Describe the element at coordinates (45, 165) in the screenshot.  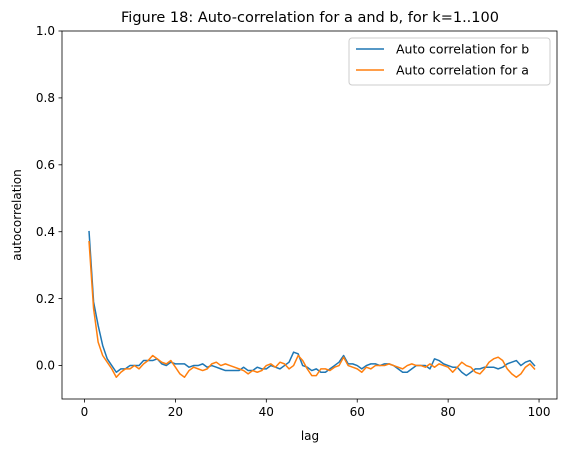
I see `y-tick-label: 0.6` at that location.